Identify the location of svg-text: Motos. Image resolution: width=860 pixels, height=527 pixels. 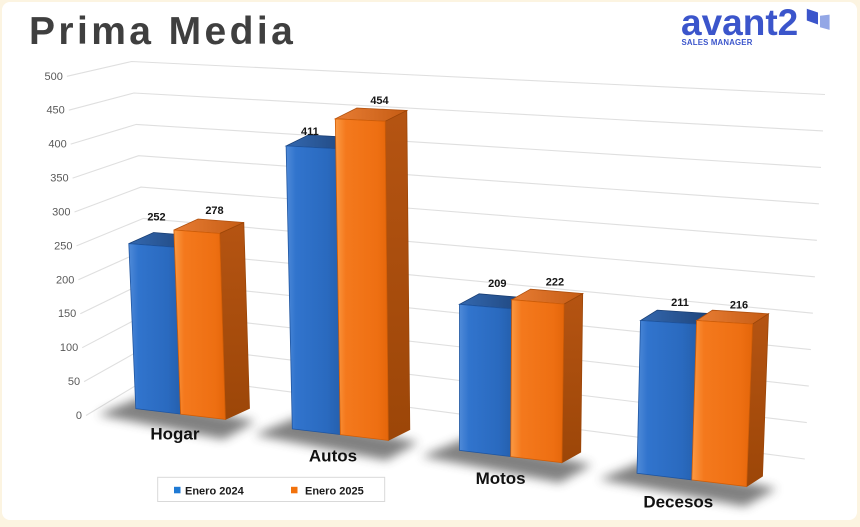
(501, 478).